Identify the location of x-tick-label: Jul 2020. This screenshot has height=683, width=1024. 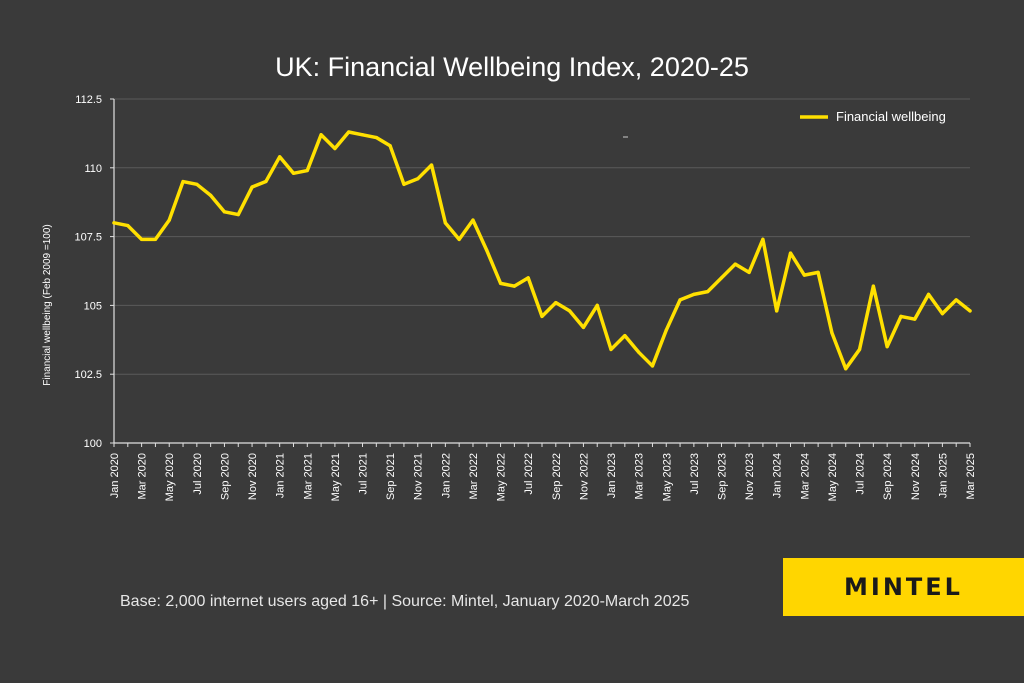
(198, 474).